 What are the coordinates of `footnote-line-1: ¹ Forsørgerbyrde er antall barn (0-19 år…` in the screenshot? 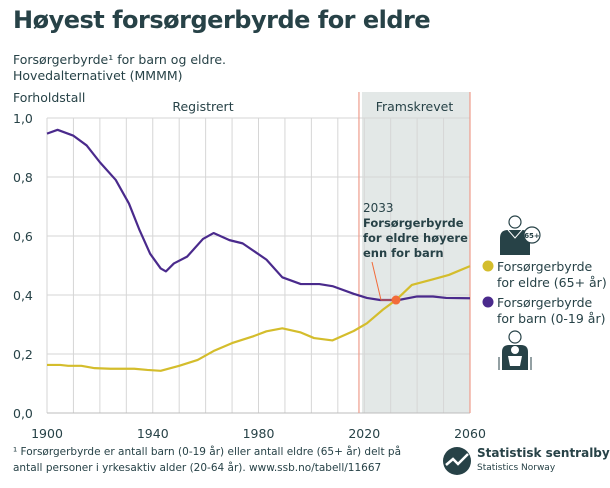 It's located at (207, 452).